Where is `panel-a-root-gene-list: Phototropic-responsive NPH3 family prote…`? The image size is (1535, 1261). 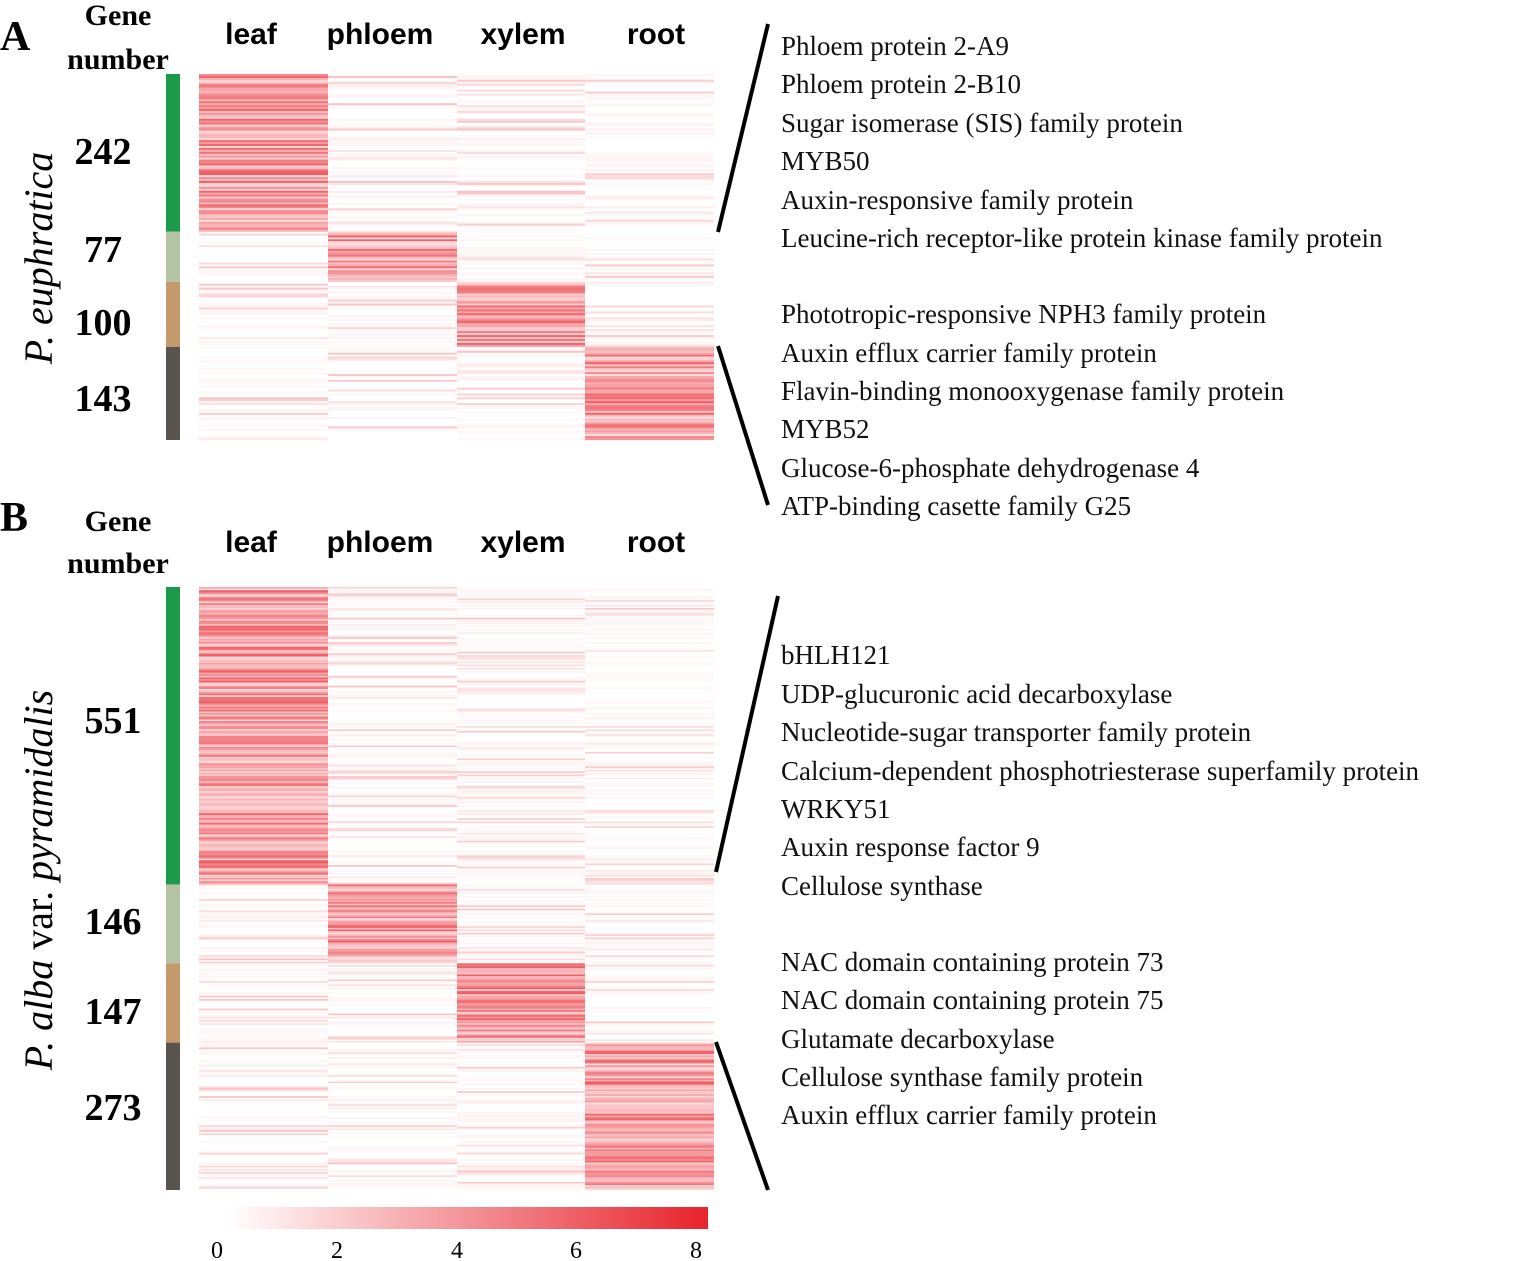 panel-a-root-gene-list: Phototropic-responsive NPH3 family prote… is located at coordinates (1033, 410).